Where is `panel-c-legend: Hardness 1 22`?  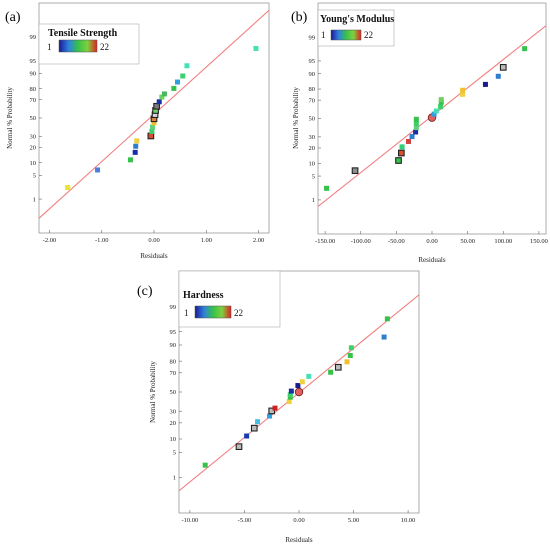
panel-c-legend: Hardness 1 22 is located at coordinates (229, 299).